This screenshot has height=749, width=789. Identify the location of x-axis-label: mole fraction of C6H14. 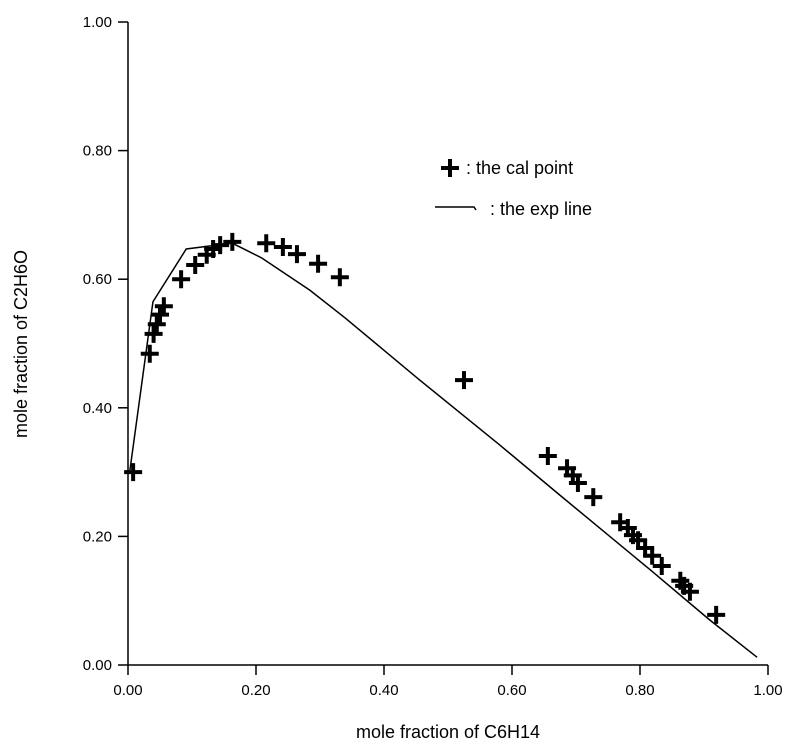
(448, 732).